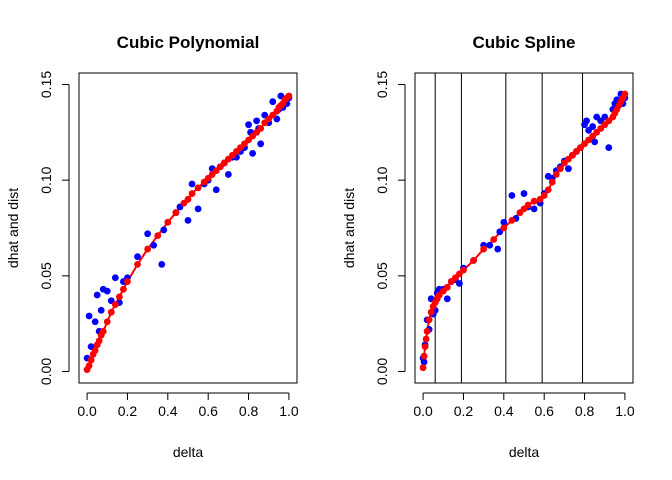 This screenshot has height=480, width=672. I want to click on x-axis-label: delta, so click(188, 452).